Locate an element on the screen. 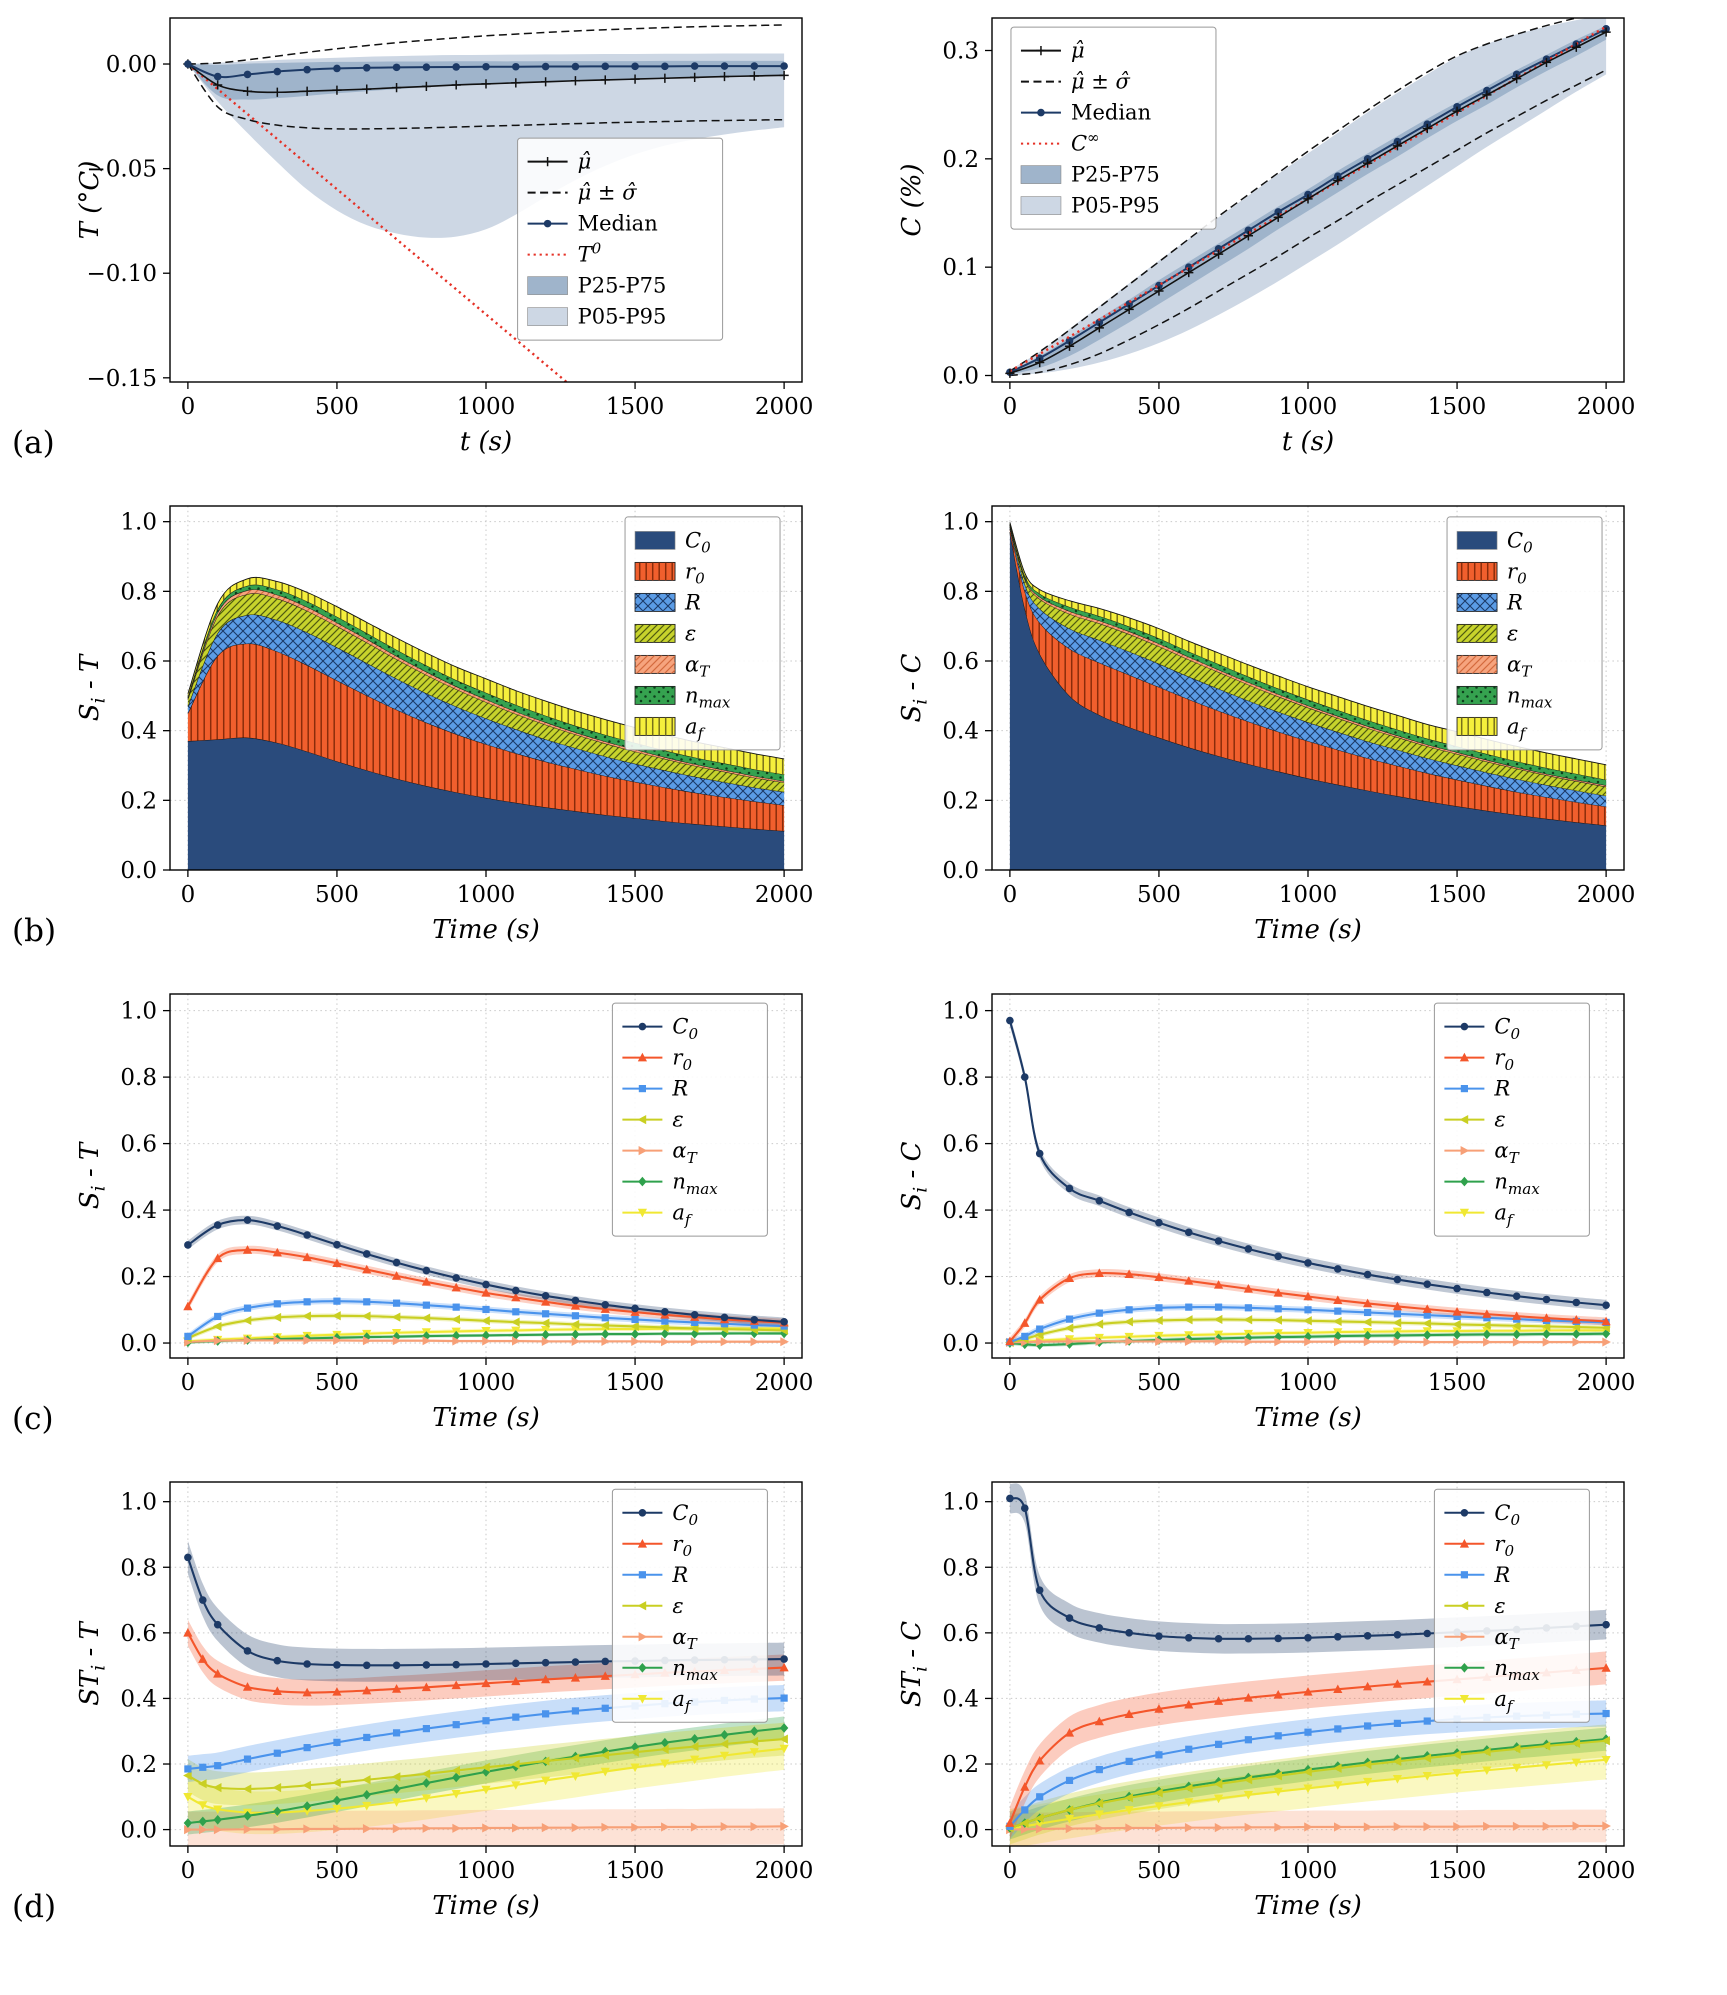 The image size is (1727, 1995). svg-text: C (%) is located at coordinates (912, 199).